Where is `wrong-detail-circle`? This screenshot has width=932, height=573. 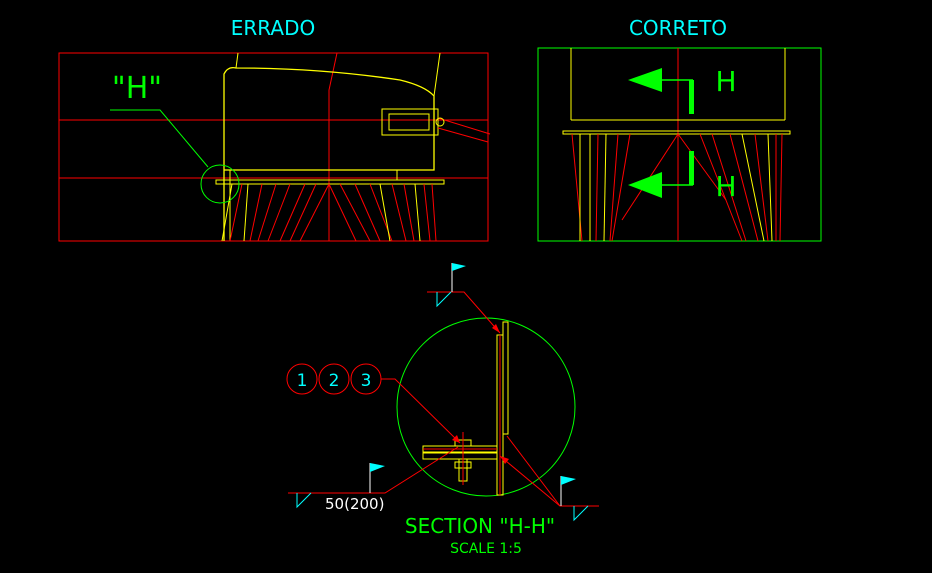
wrong-detail-circle is located at coordinates (220, 184).